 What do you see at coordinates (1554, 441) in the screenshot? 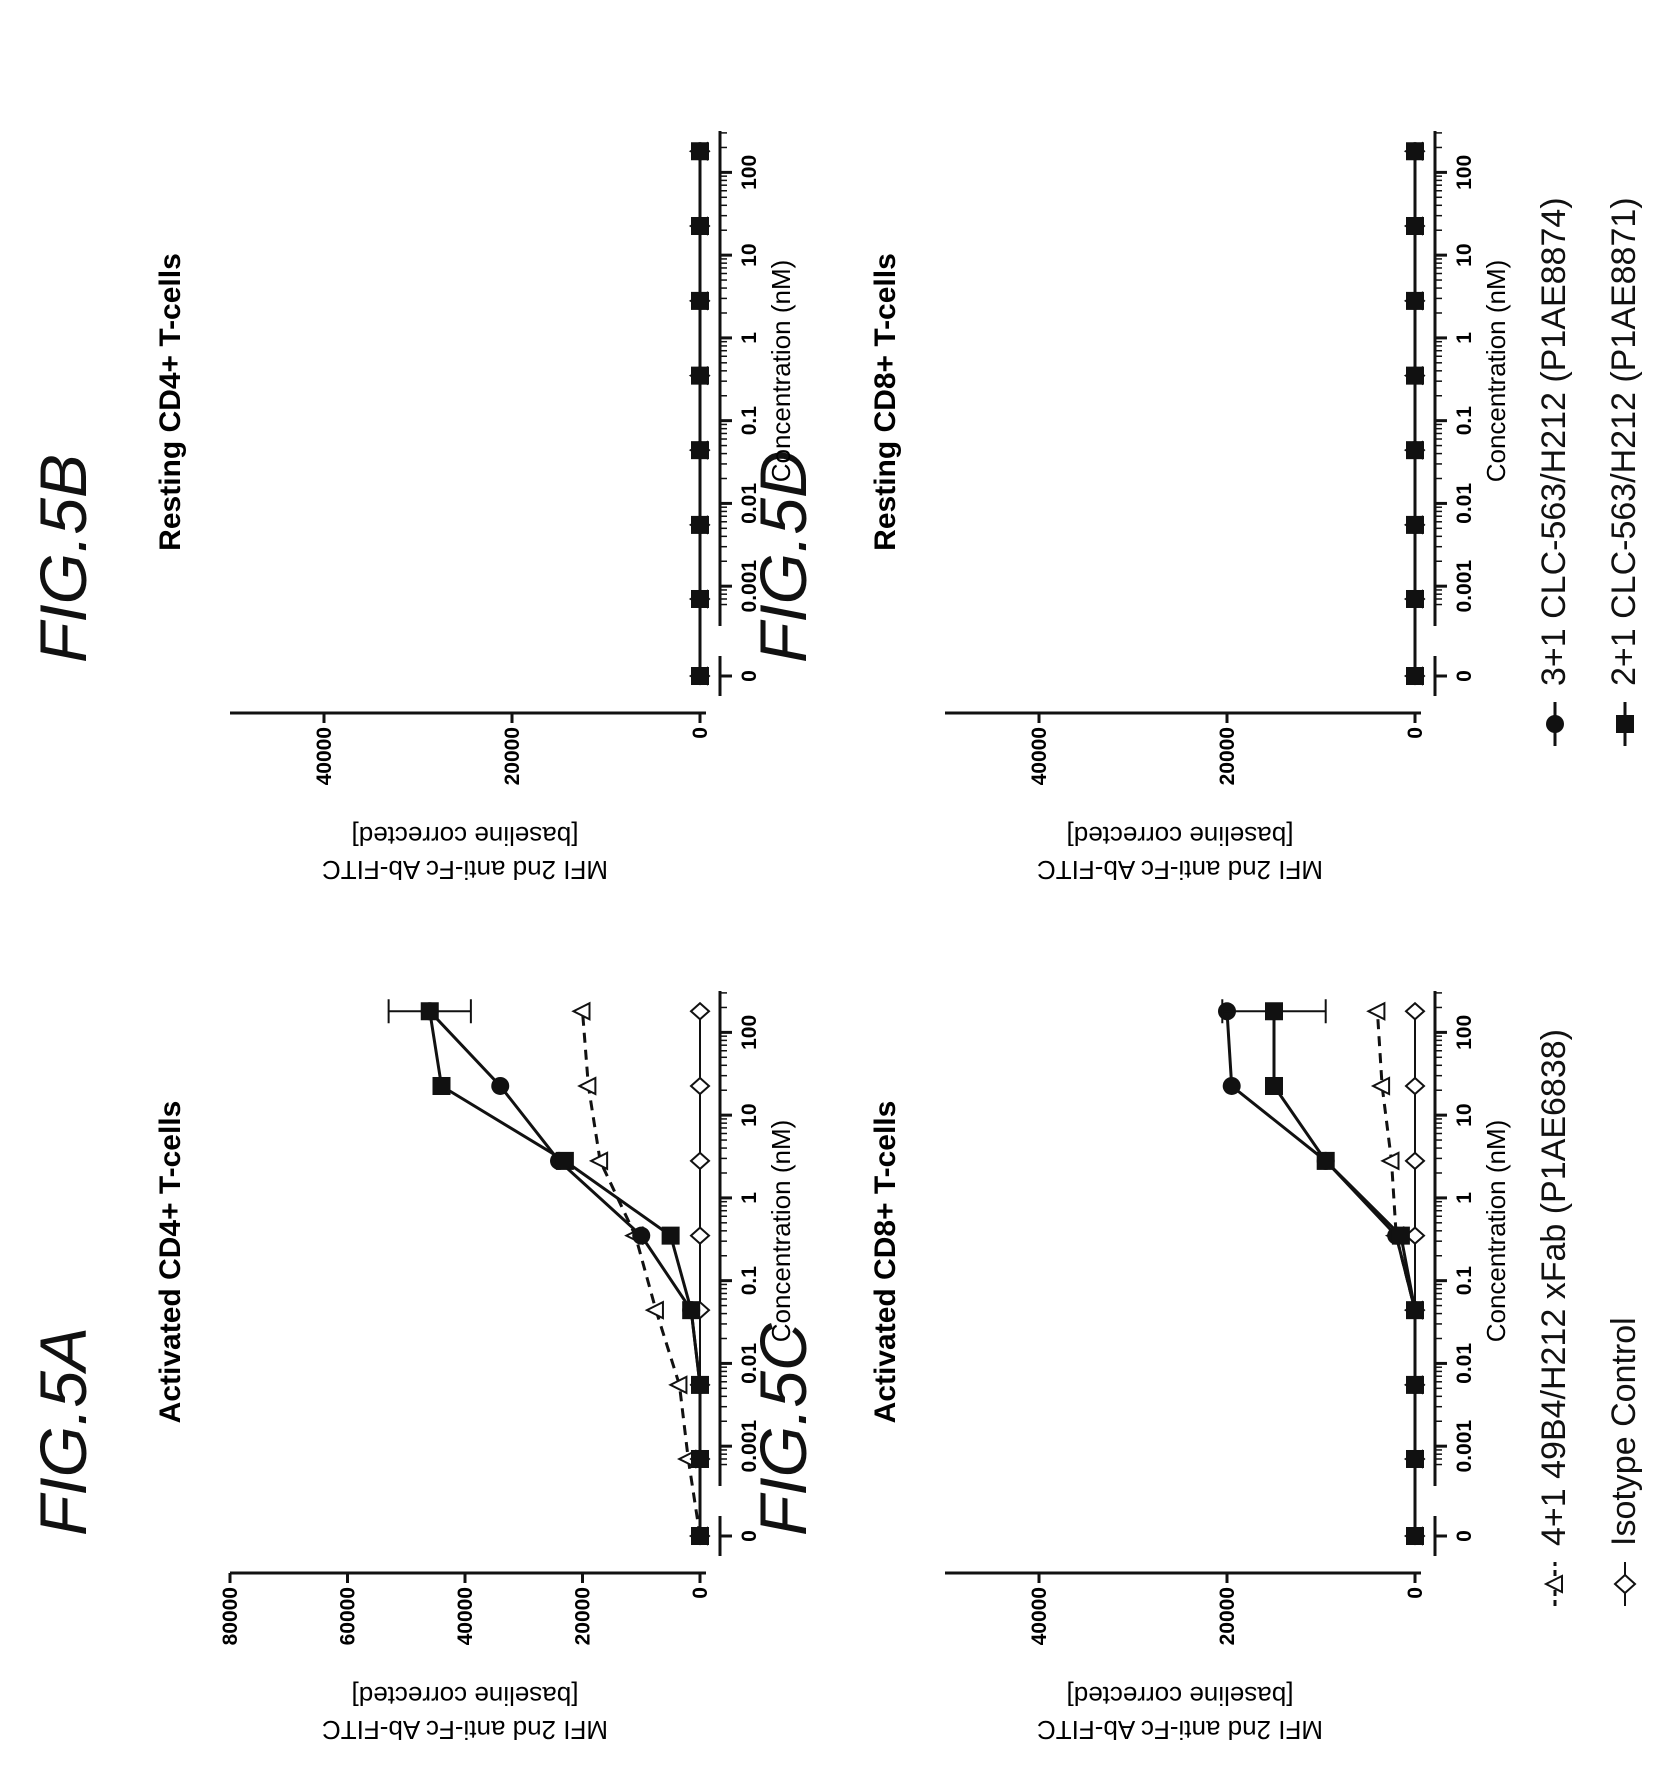
I see `legend-label-s3: 3+1 CLC-563/H212 (P1AE8874)` at bounding box center [1554, 441].